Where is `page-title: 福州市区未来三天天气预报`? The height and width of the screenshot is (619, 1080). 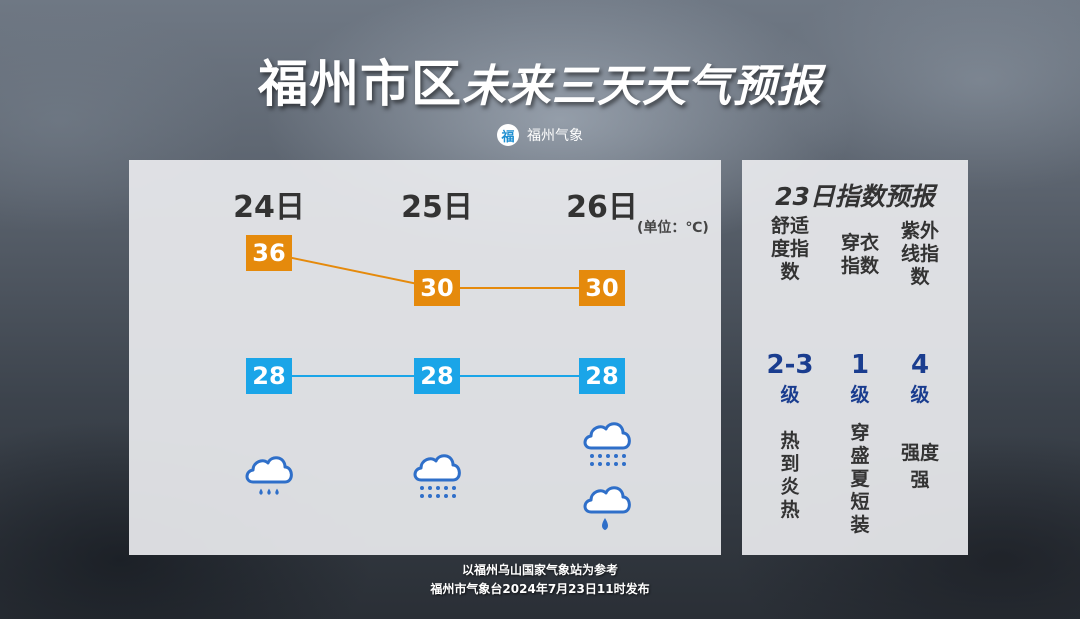
page-title: 福州市区未来三天天气预报 is located at coordinates (540, 80).